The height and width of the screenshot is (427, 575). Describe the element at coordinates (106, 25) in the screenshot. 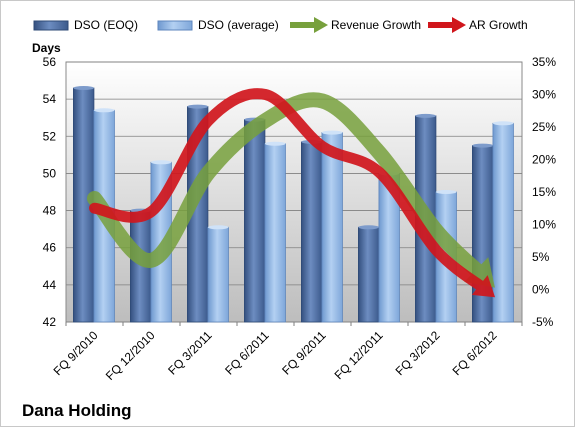

I see `legend-label: DSO (EOQ)` at that location.